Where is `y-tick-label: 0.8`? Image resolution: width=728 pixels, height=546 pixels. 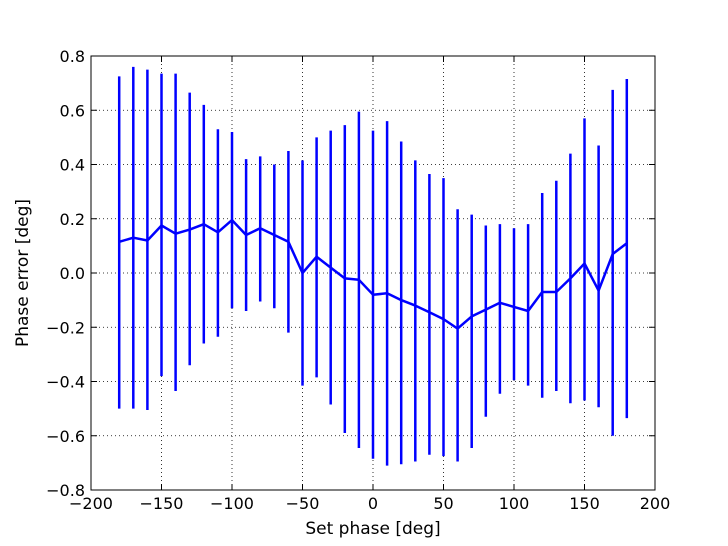
y-tick-label: 0.8 is located at coordinates (72, 56).